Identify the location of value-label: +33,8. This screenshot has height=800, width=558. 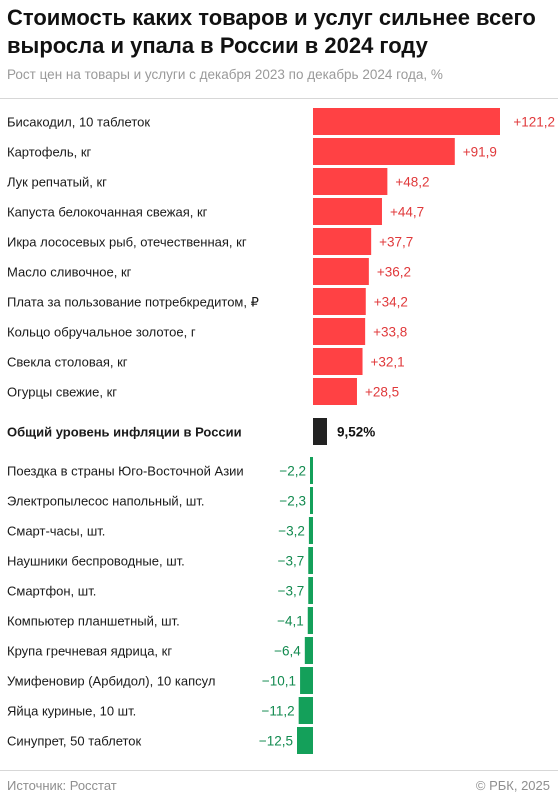
(390, 332).